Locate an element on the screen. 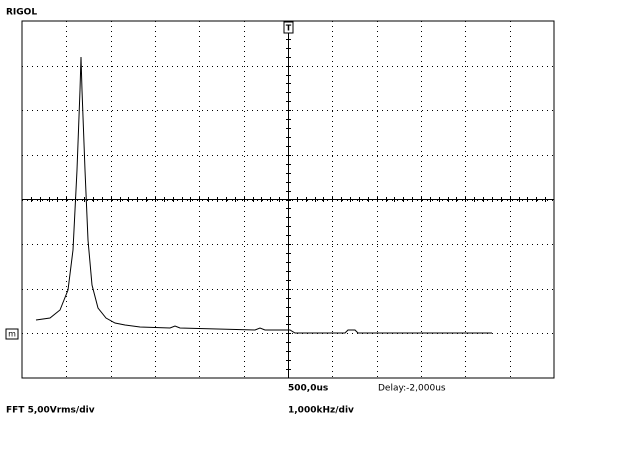  freq-scale: 1,000kHz/div is located at coordinates (321, 411).